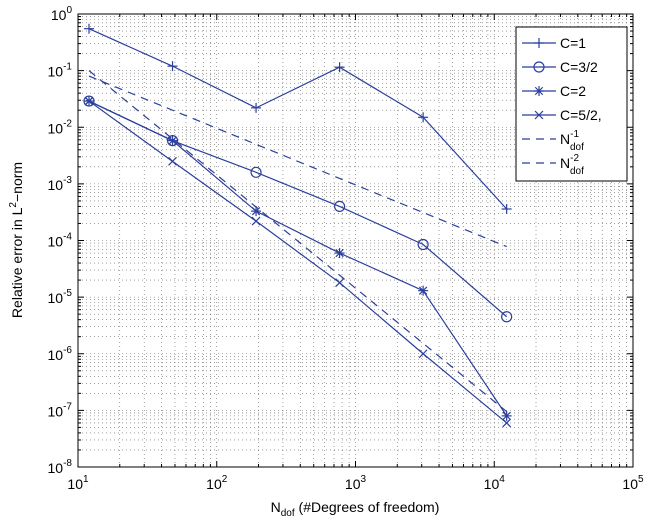 Image resolution: width=654 pixels, height=522 pixels. Describe the element at coordinates (581, 115) in the screenshot. I see `legend-label-3: C=5/2,` at that location.